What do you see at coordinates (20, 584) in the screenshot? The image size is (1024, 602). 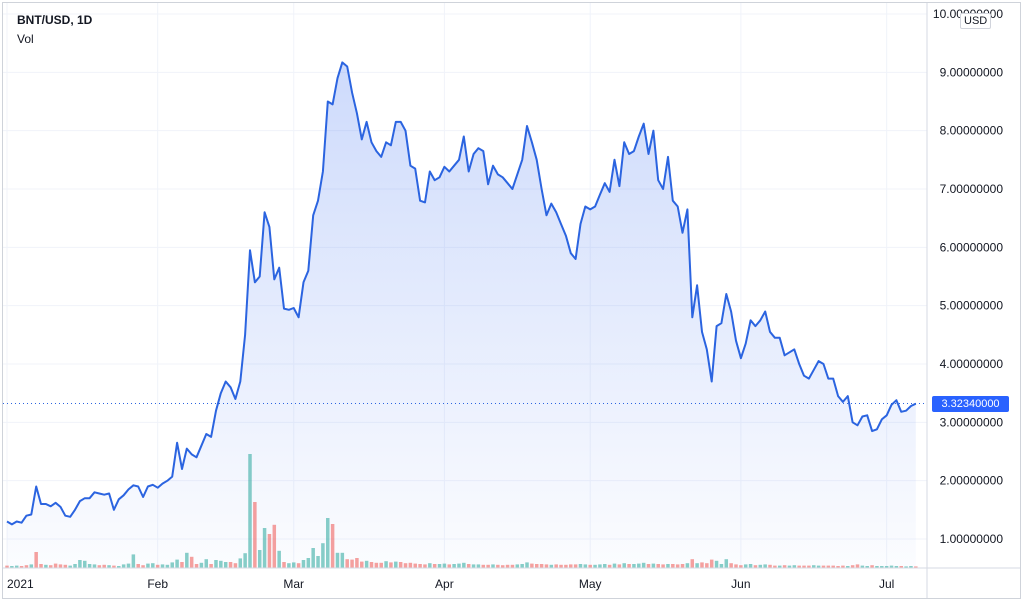 I see `x-tick-label: 2021` at bounding box center [20, 584].